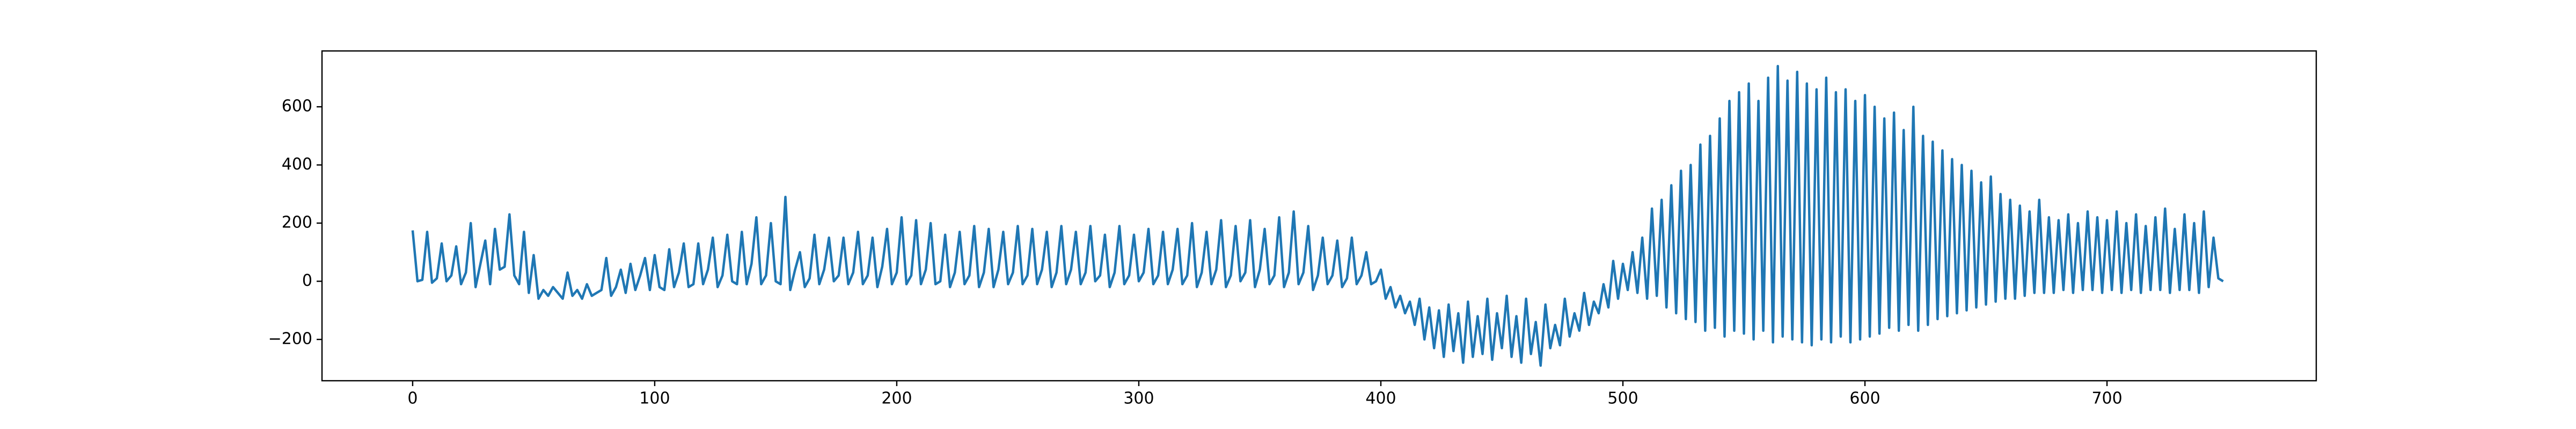 Image resolution: width=2576 pixels, height=429 pixels. Describe the element at coordinates (1864, 398) in the screenshot. I see `x-tick-label: 600` at that location.